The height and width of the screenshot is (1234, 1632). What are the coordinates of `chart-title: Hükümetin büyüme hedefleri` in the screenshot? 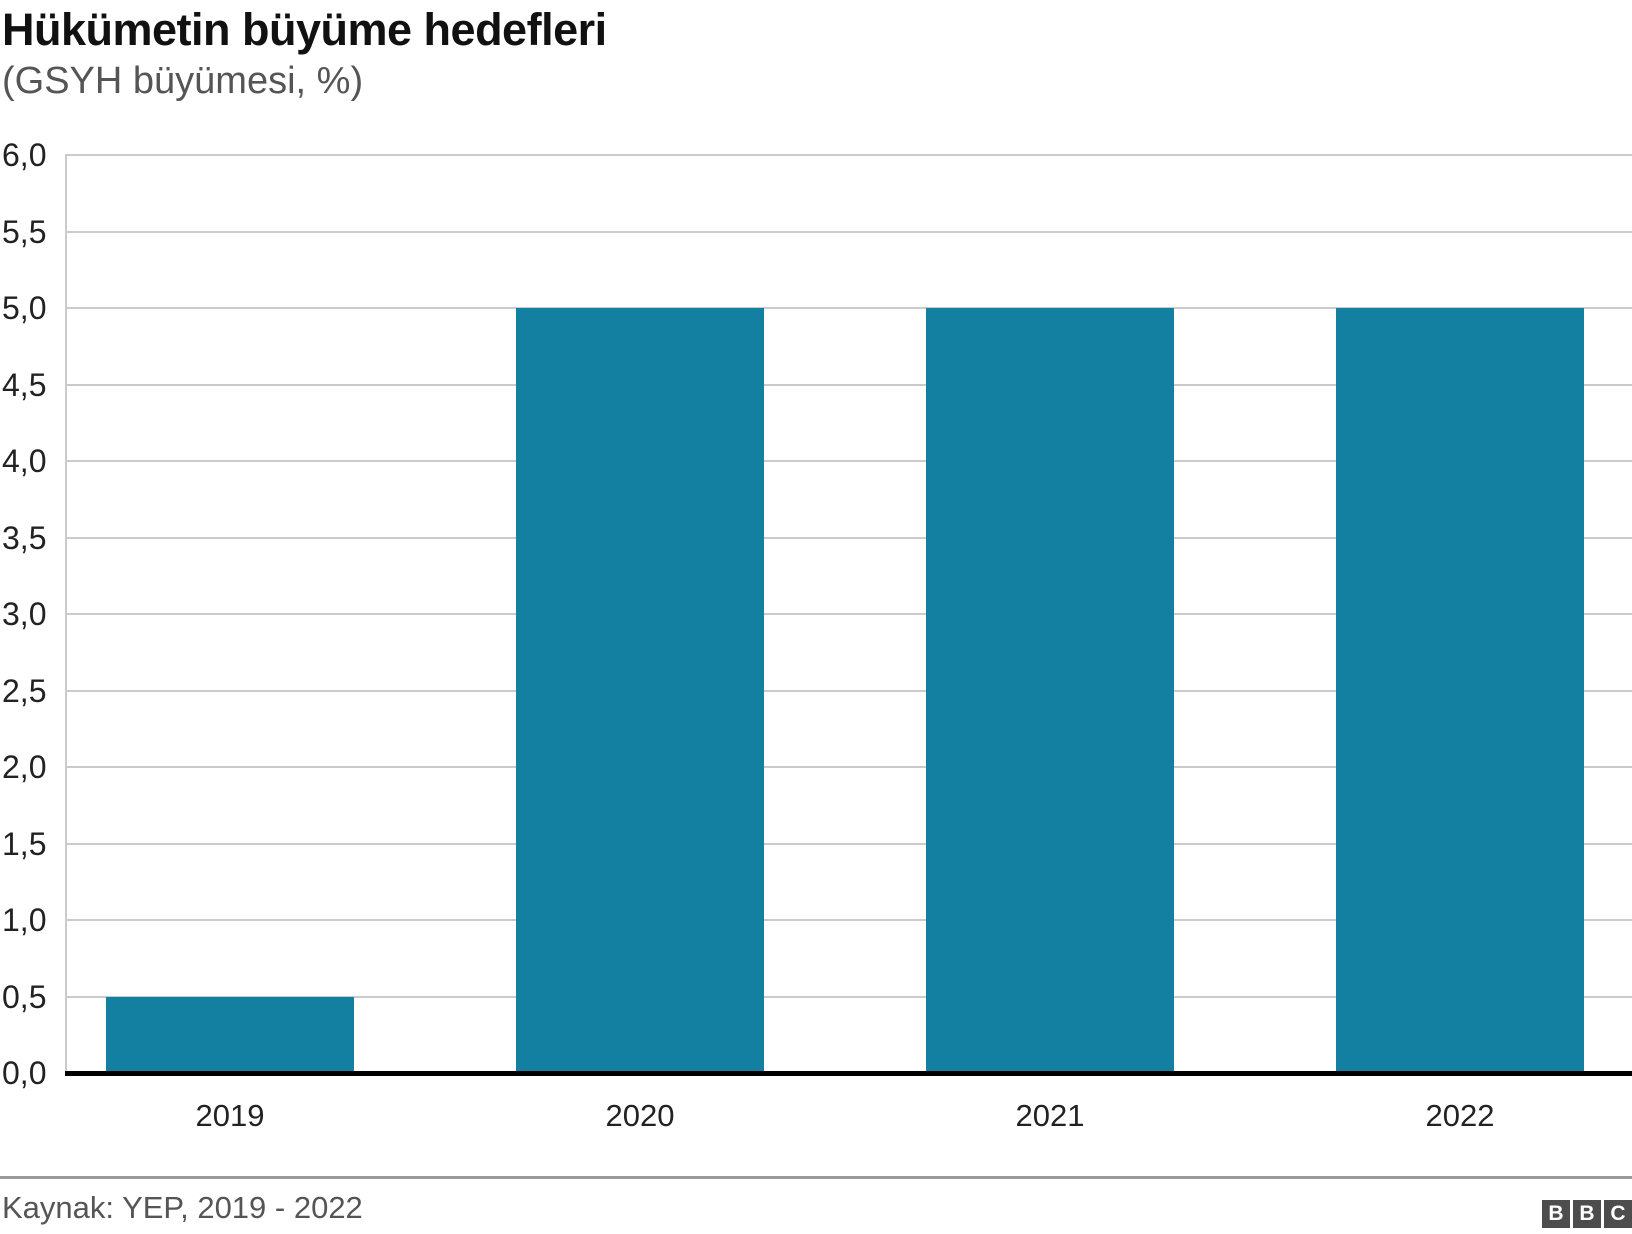 It's located at (304, 29).